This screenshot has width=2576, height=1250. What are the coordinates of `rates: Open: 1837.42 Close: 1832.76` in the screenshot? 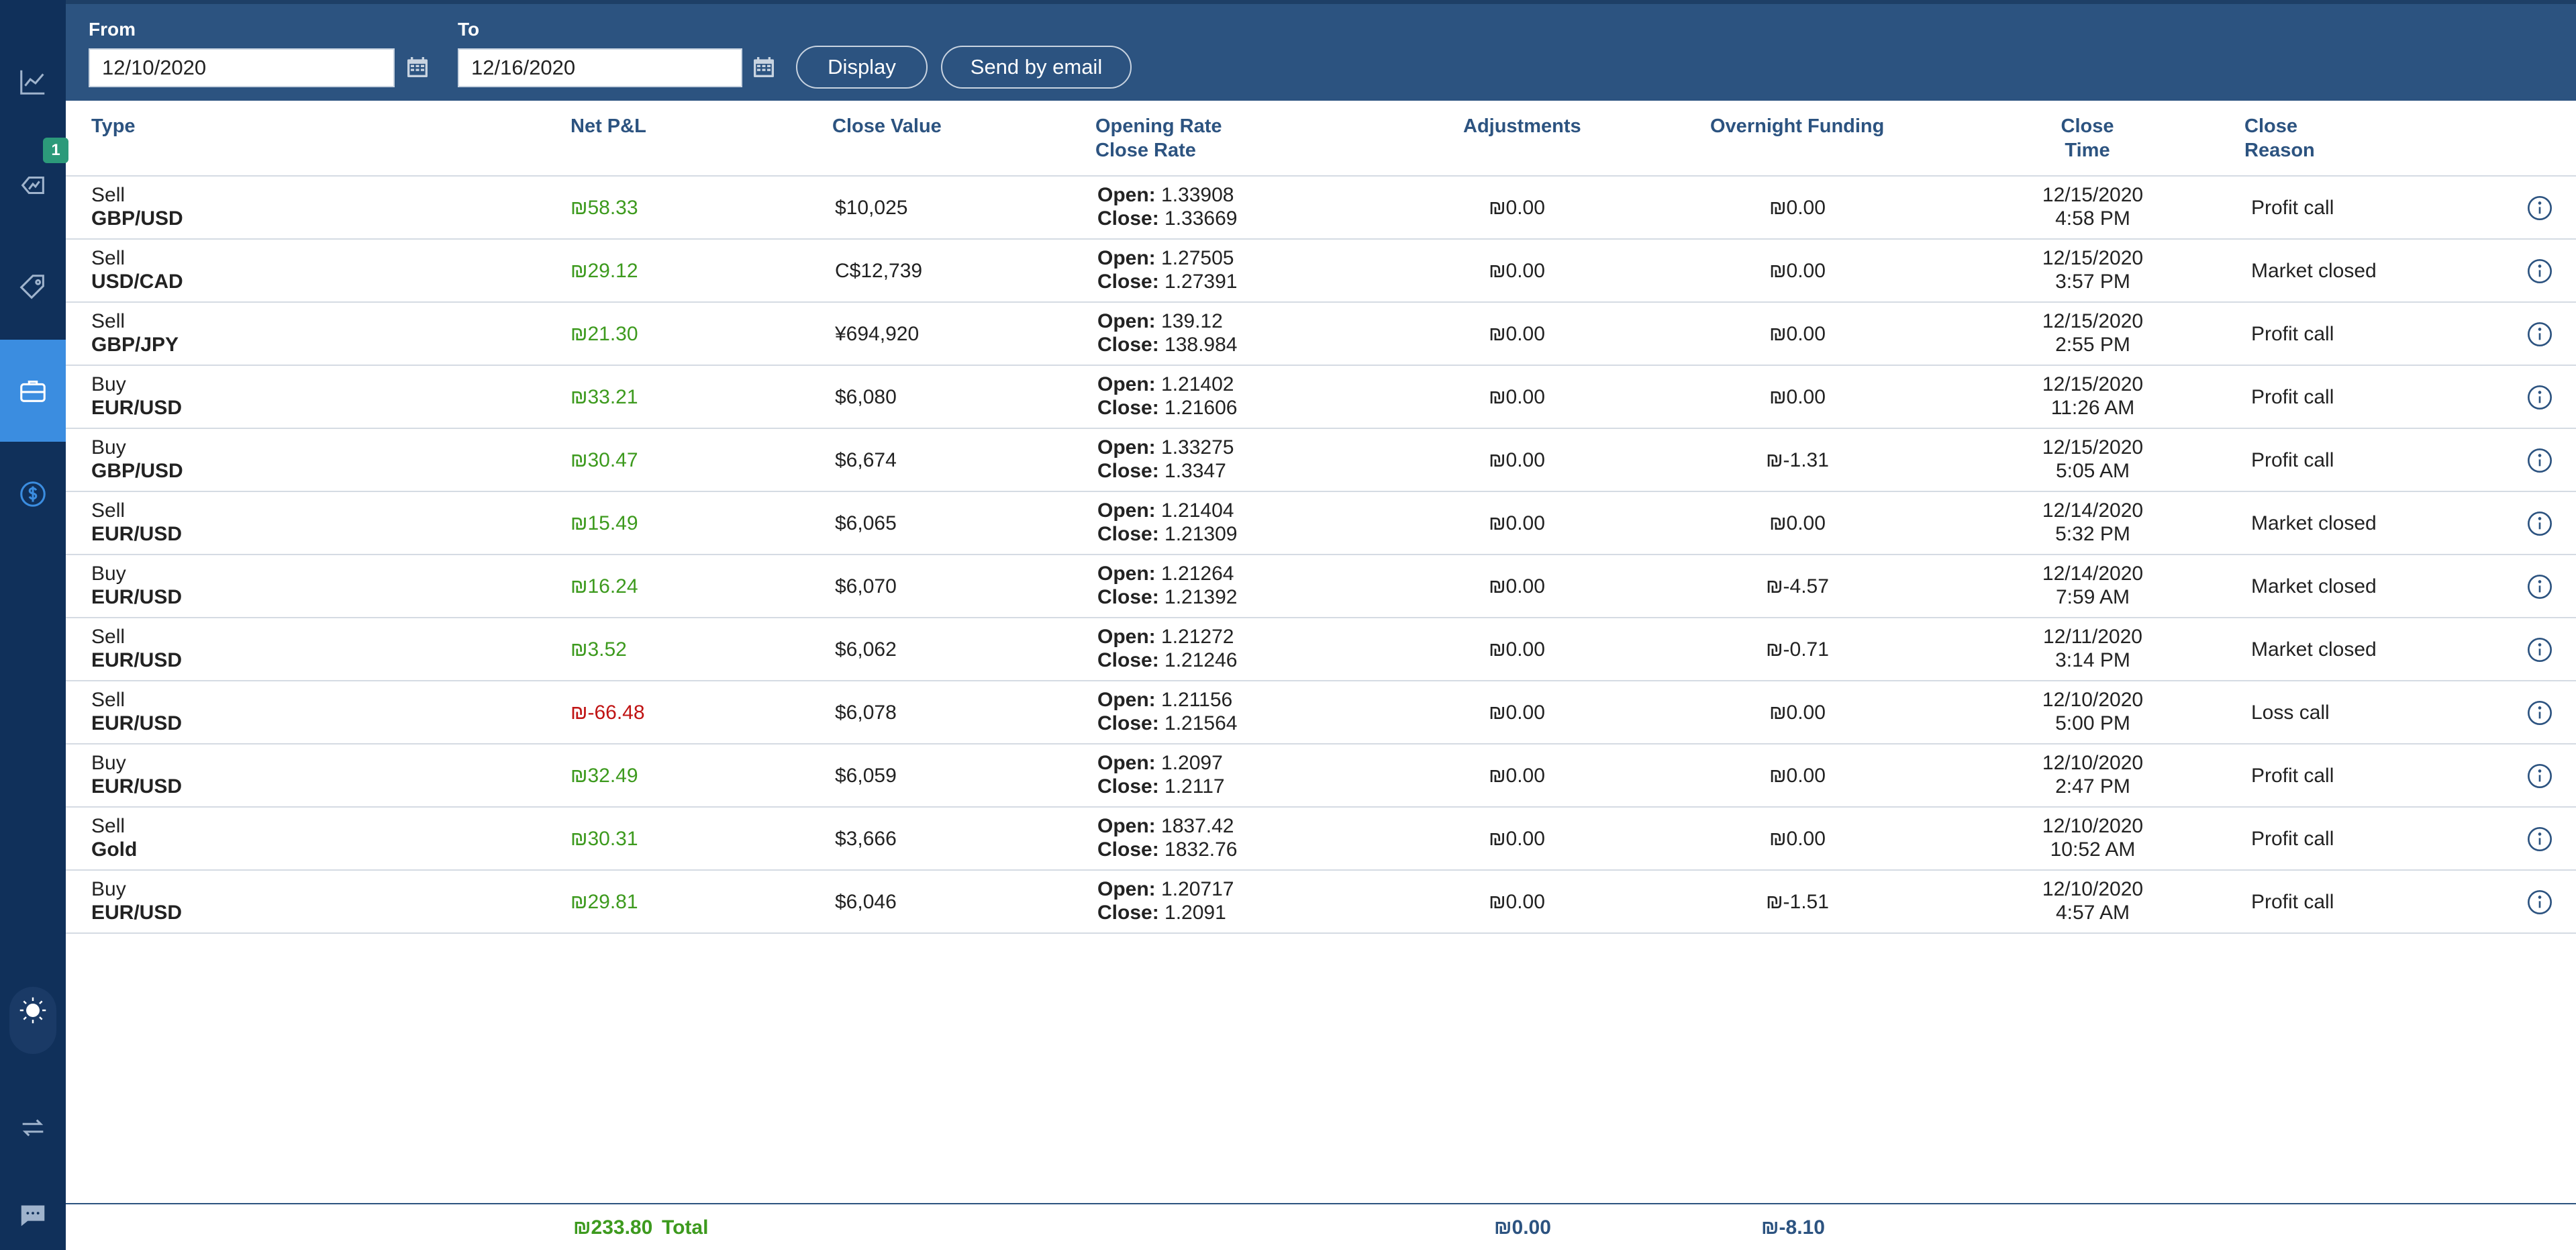 It's located at (1167, 837).